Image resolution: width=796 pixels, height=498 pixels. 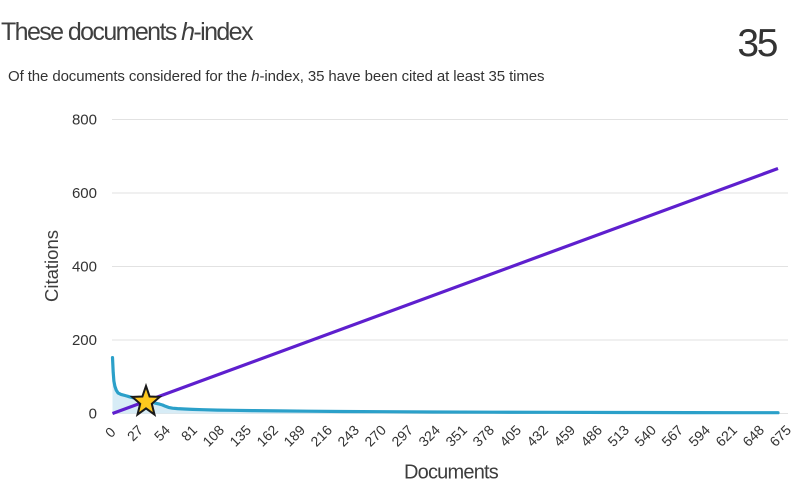 I want to click on svg-text: 189, so click(x=294, y=436).